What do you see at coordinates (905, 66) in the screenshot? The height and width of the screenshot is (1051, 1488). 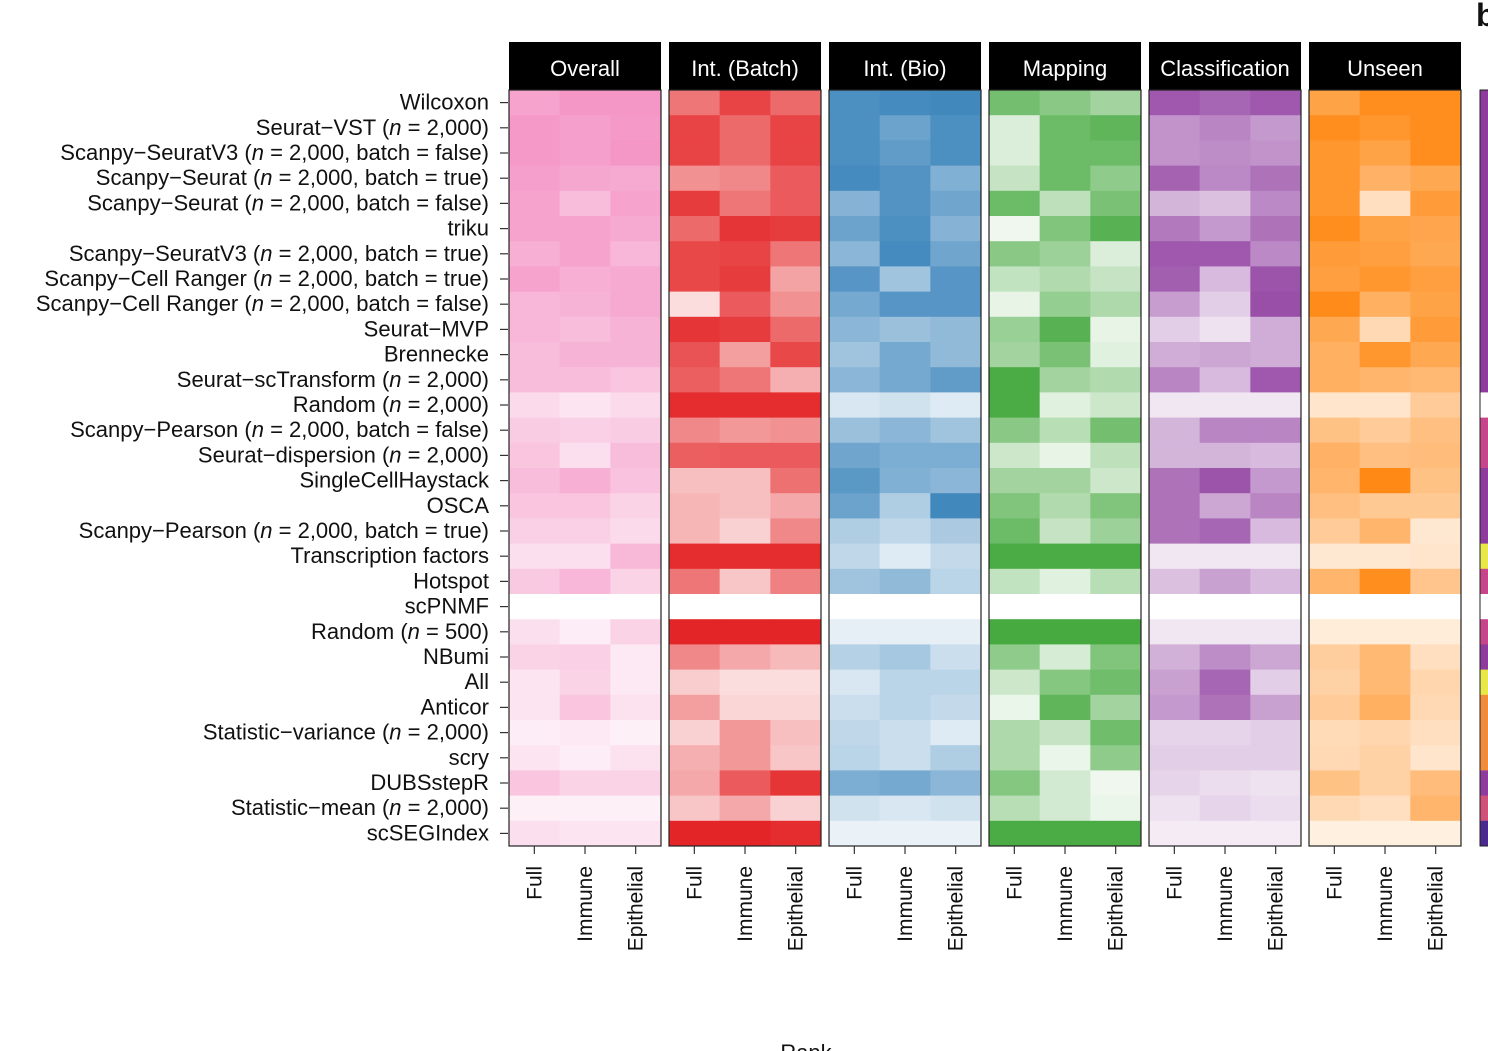 I see `facet-header` at bounding box center [905, 66].